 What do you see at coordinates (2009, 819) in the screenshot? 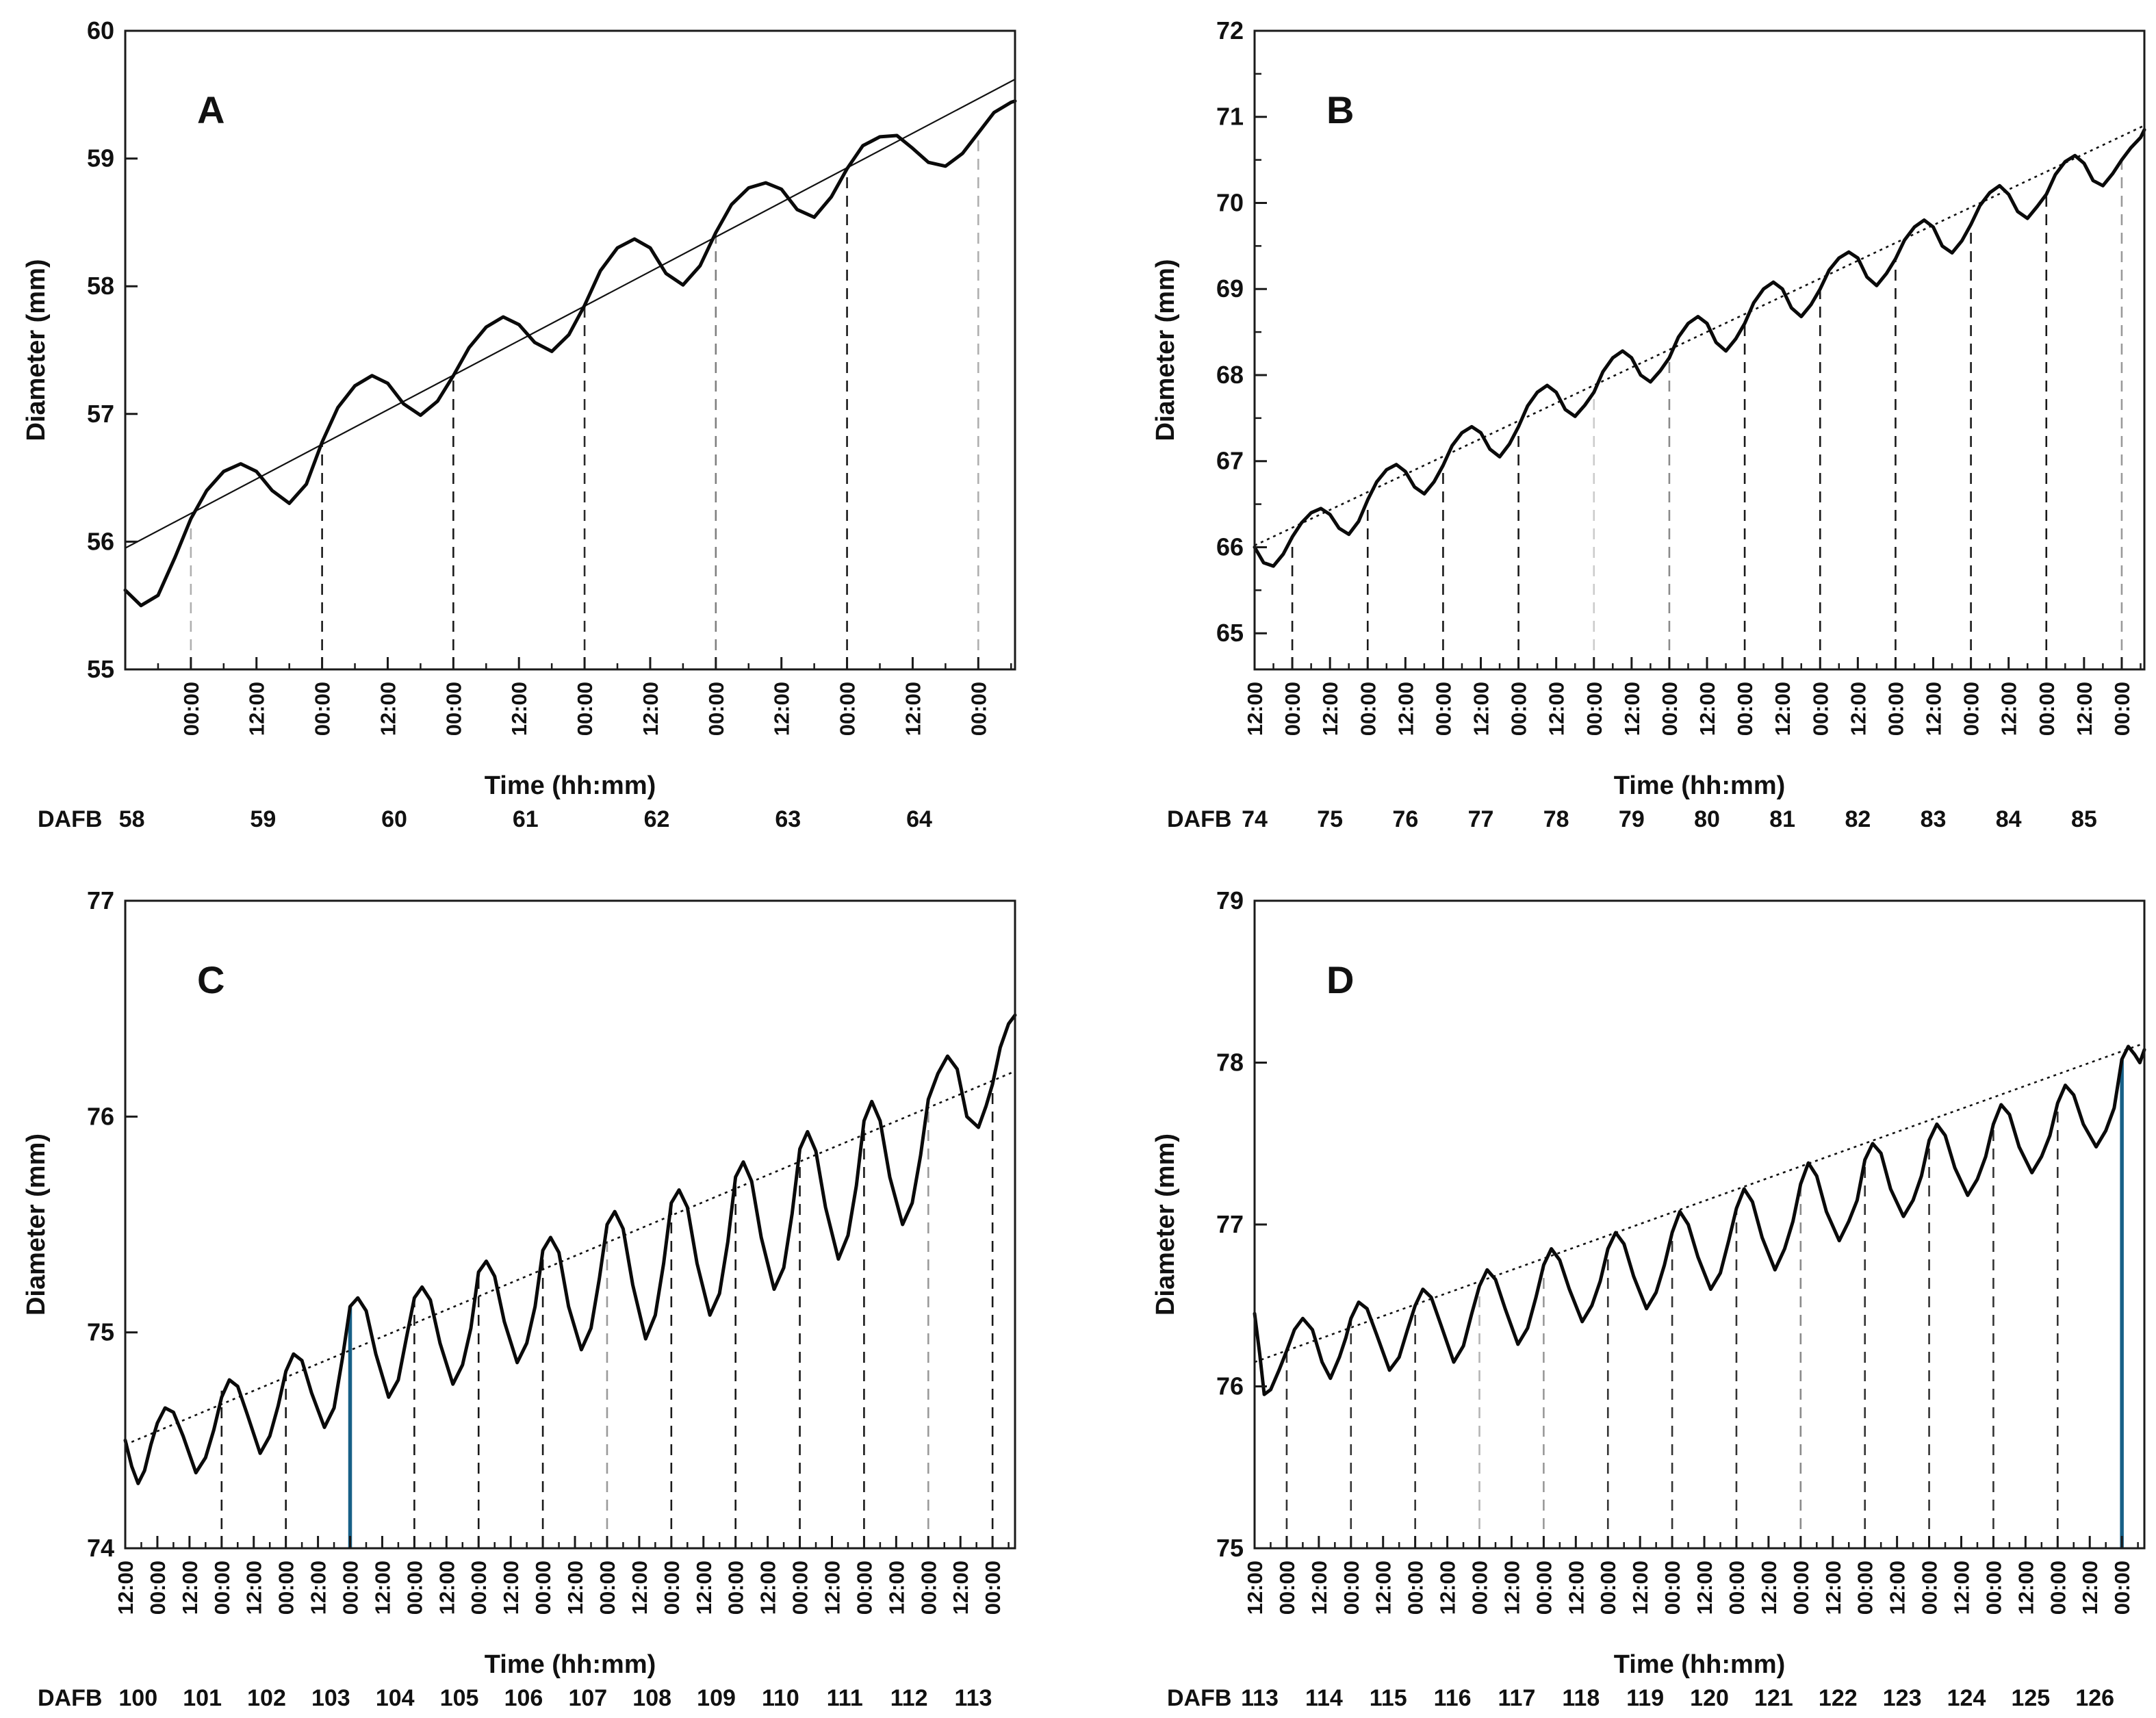
I see `dafb-day-label: 84` at bounding box center [2009, 819].